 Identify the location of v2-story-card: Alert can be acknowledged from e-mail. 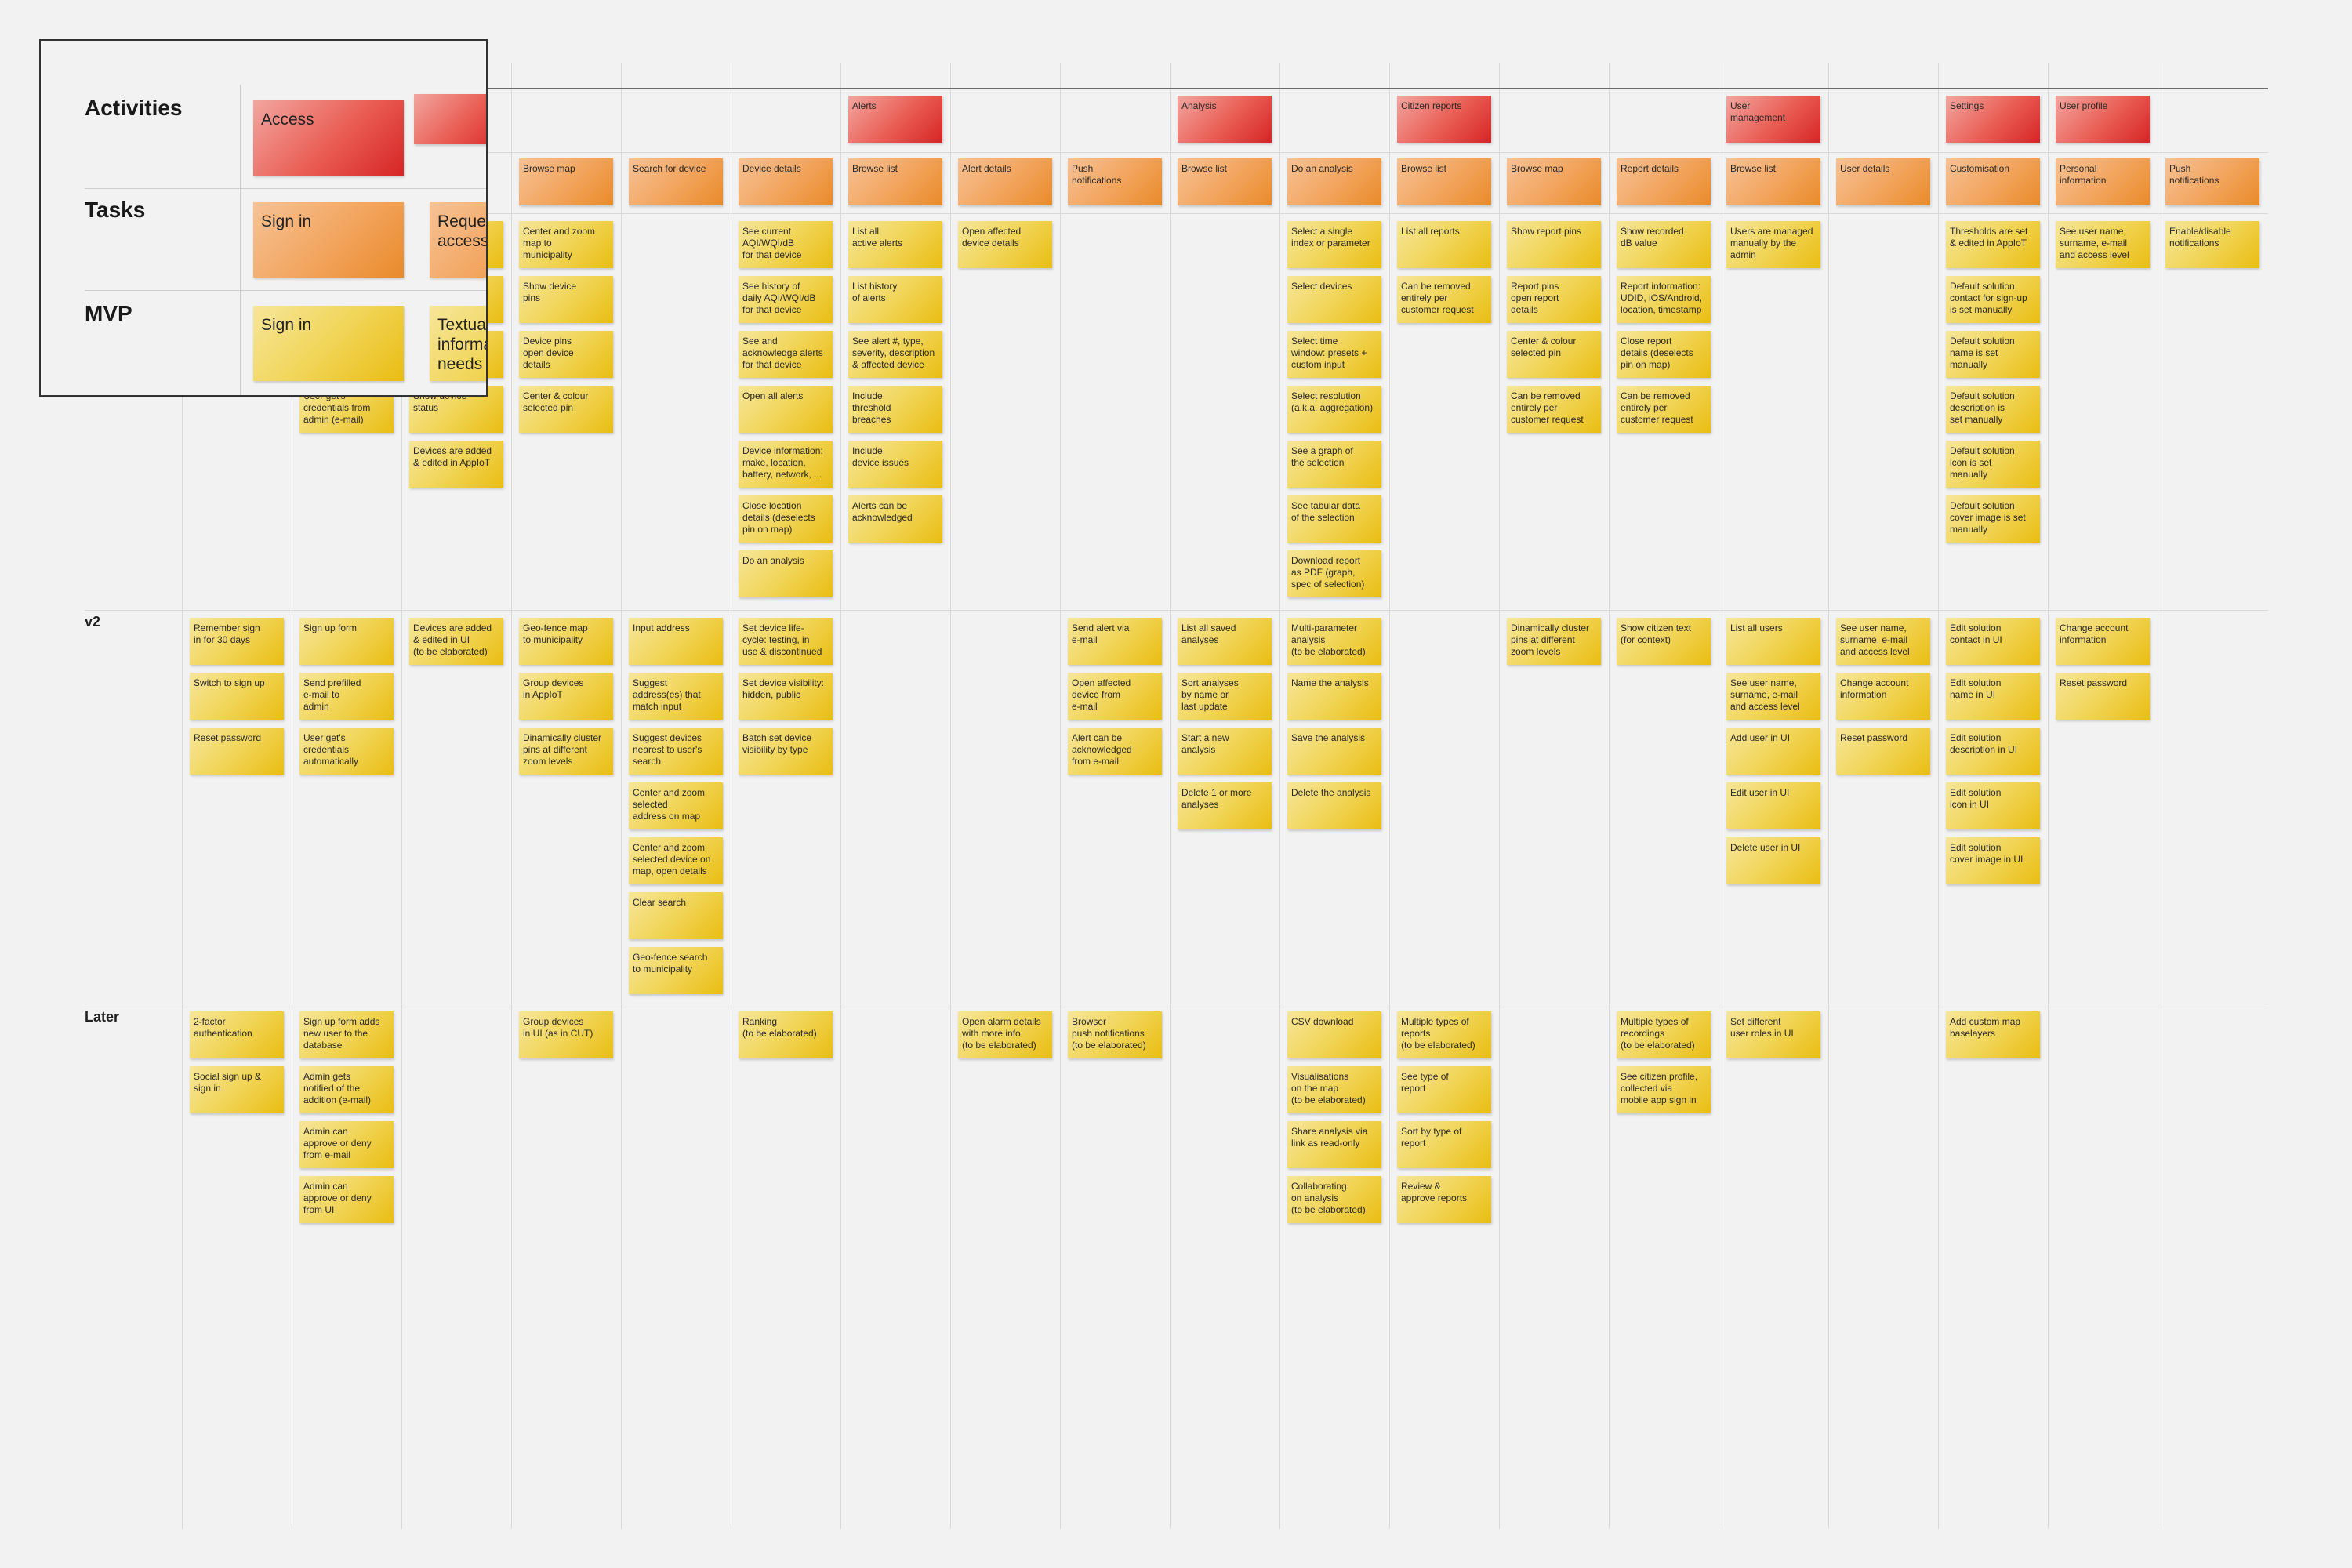
(1115, 751).